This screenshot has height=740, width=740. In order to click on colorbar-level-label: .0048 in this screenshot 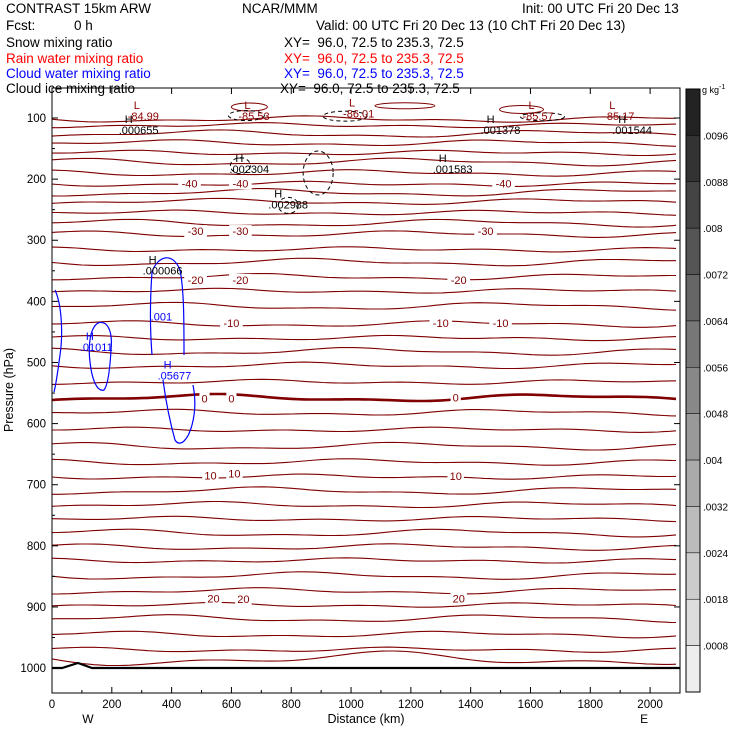, I will do `click(715, 415)`.